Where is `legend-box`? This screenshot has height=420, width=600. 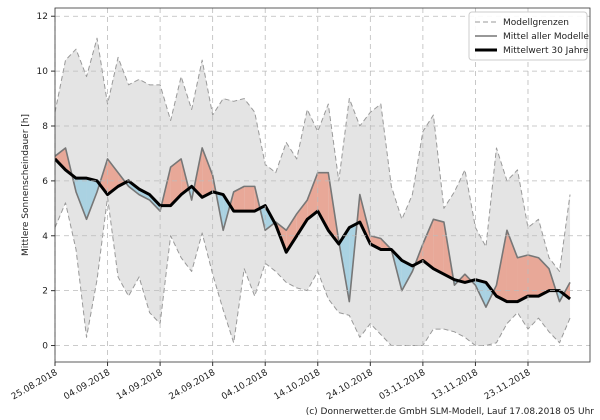
legend-box is located at coordinates (528, 36).